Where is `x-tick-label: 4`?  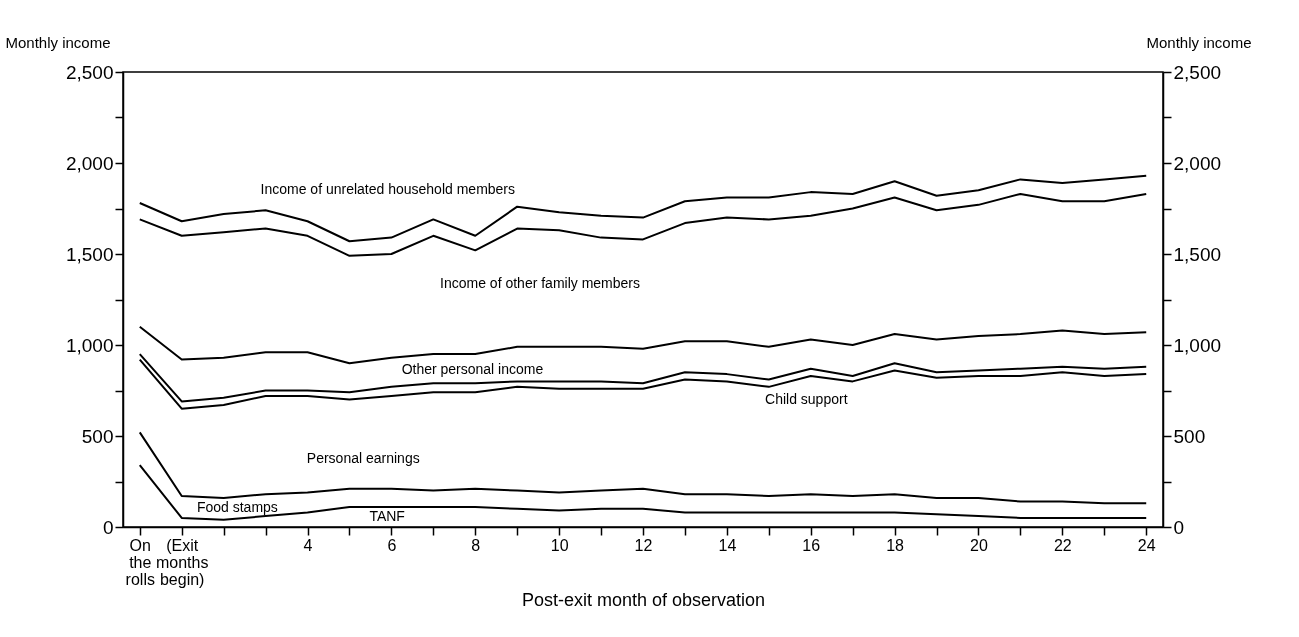
x-tick-label: 4 is located at coordinates (308, 545).